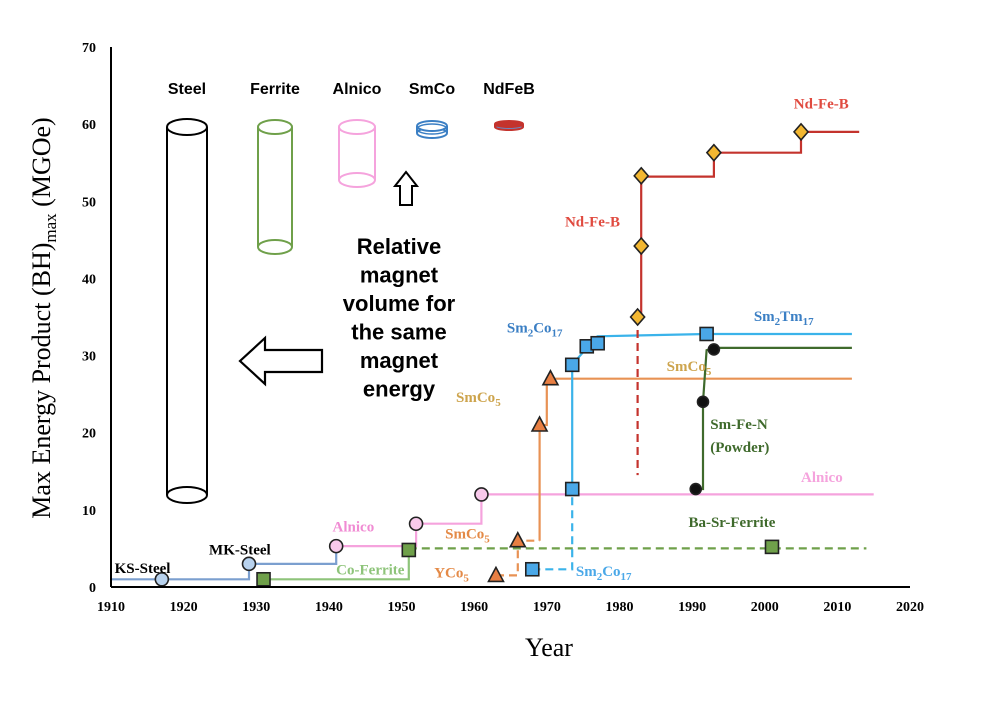 This screenshot has height=702, width=988. I want to click on magnet-name: NdFeB, so click(509, 89).